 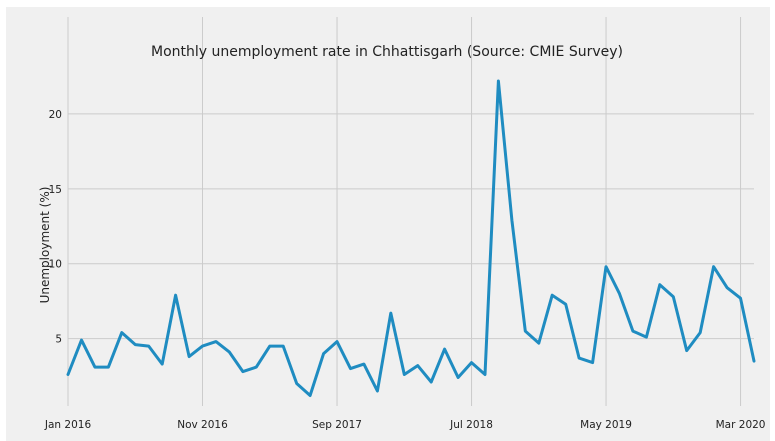 I want to click on y-tick-label: 20, so click(x=55, y=115).